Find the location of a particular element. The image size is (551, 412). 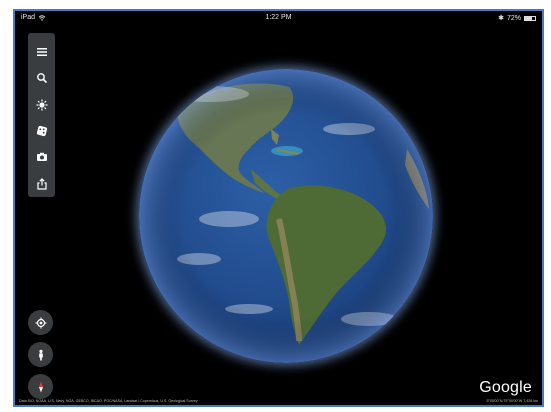

wifi-icon is located at coordinates (42, 17).